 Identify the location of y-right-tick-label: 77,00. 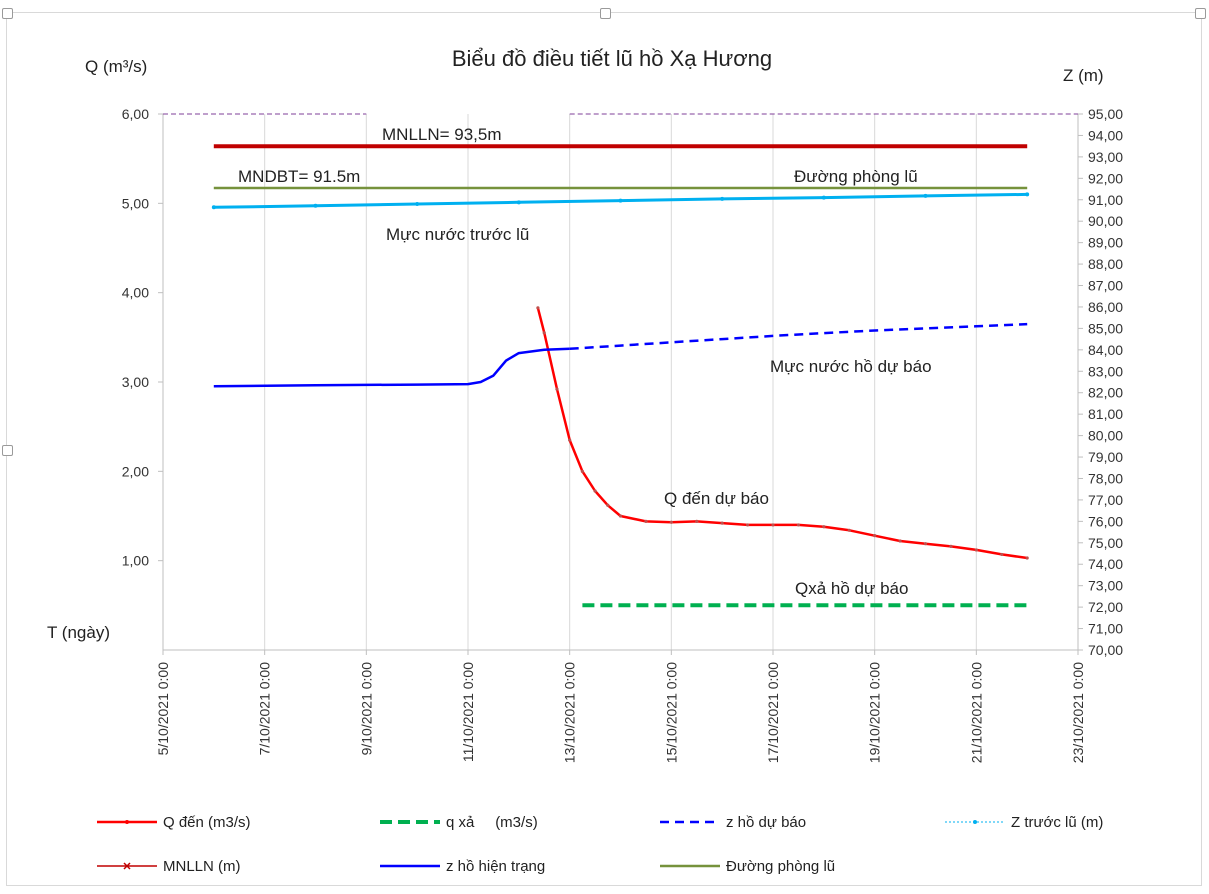
(1105, 500).